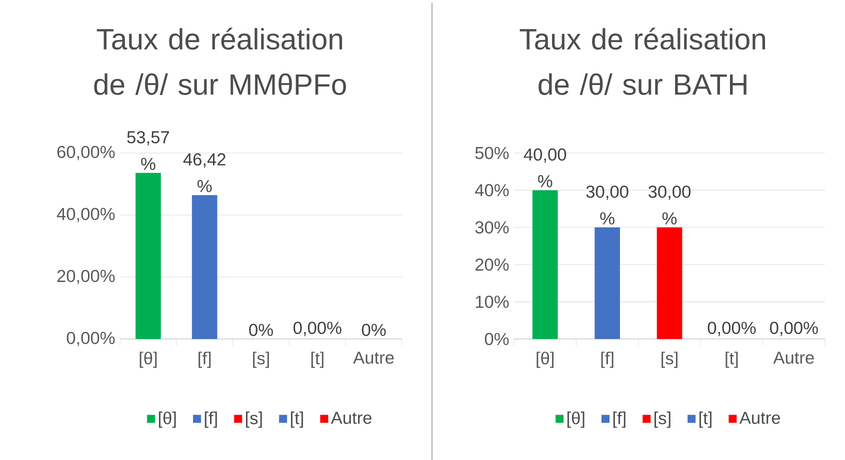 This screenshot has width=845, height=460. I want to click on chart-title: Taux de réalisation de /θ/ sur MMθPFo, so click(220, 61).